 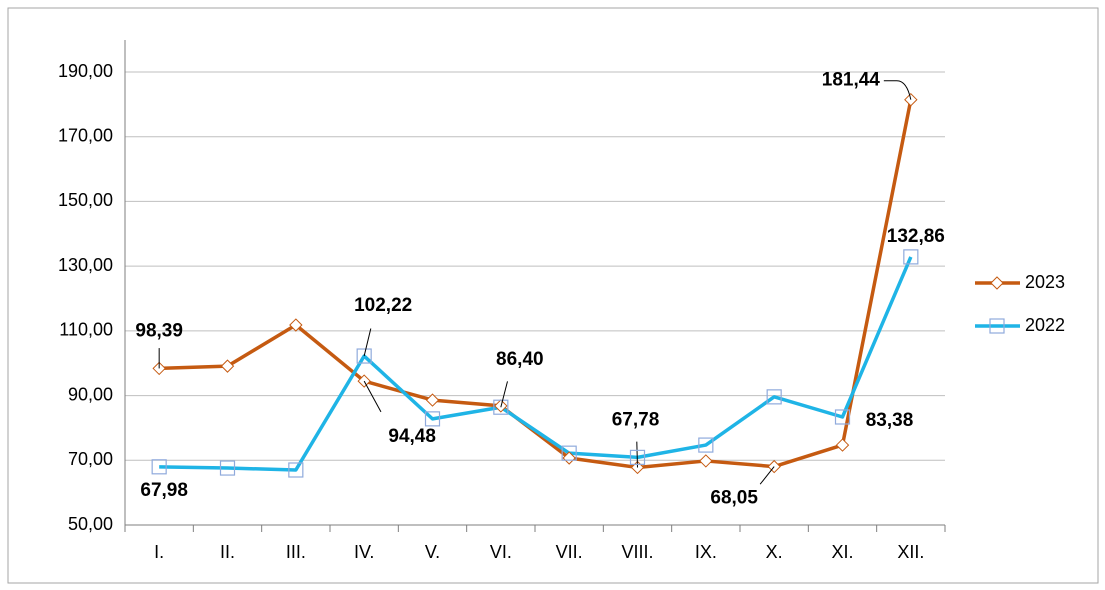 What do you see at coordinates (85, 71) in the screenshot?
I see `y-tick-label: 190,00` at bounding box center [85, 71].